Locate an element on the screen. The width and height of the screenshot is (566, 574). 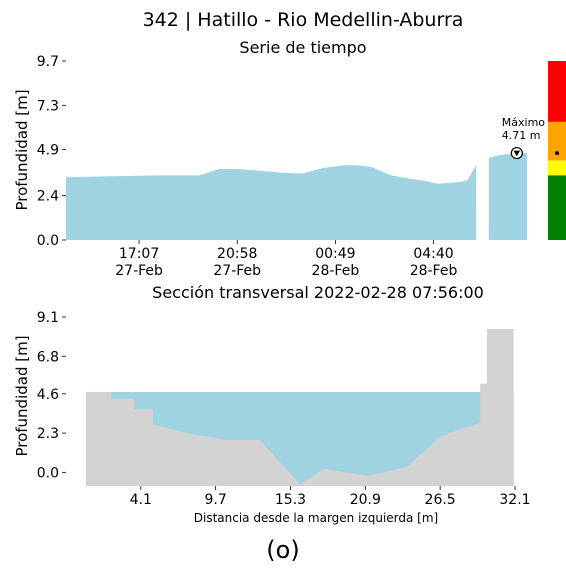
cross-section-xtick-label: 26.5 is located at coordinates (440, 500).